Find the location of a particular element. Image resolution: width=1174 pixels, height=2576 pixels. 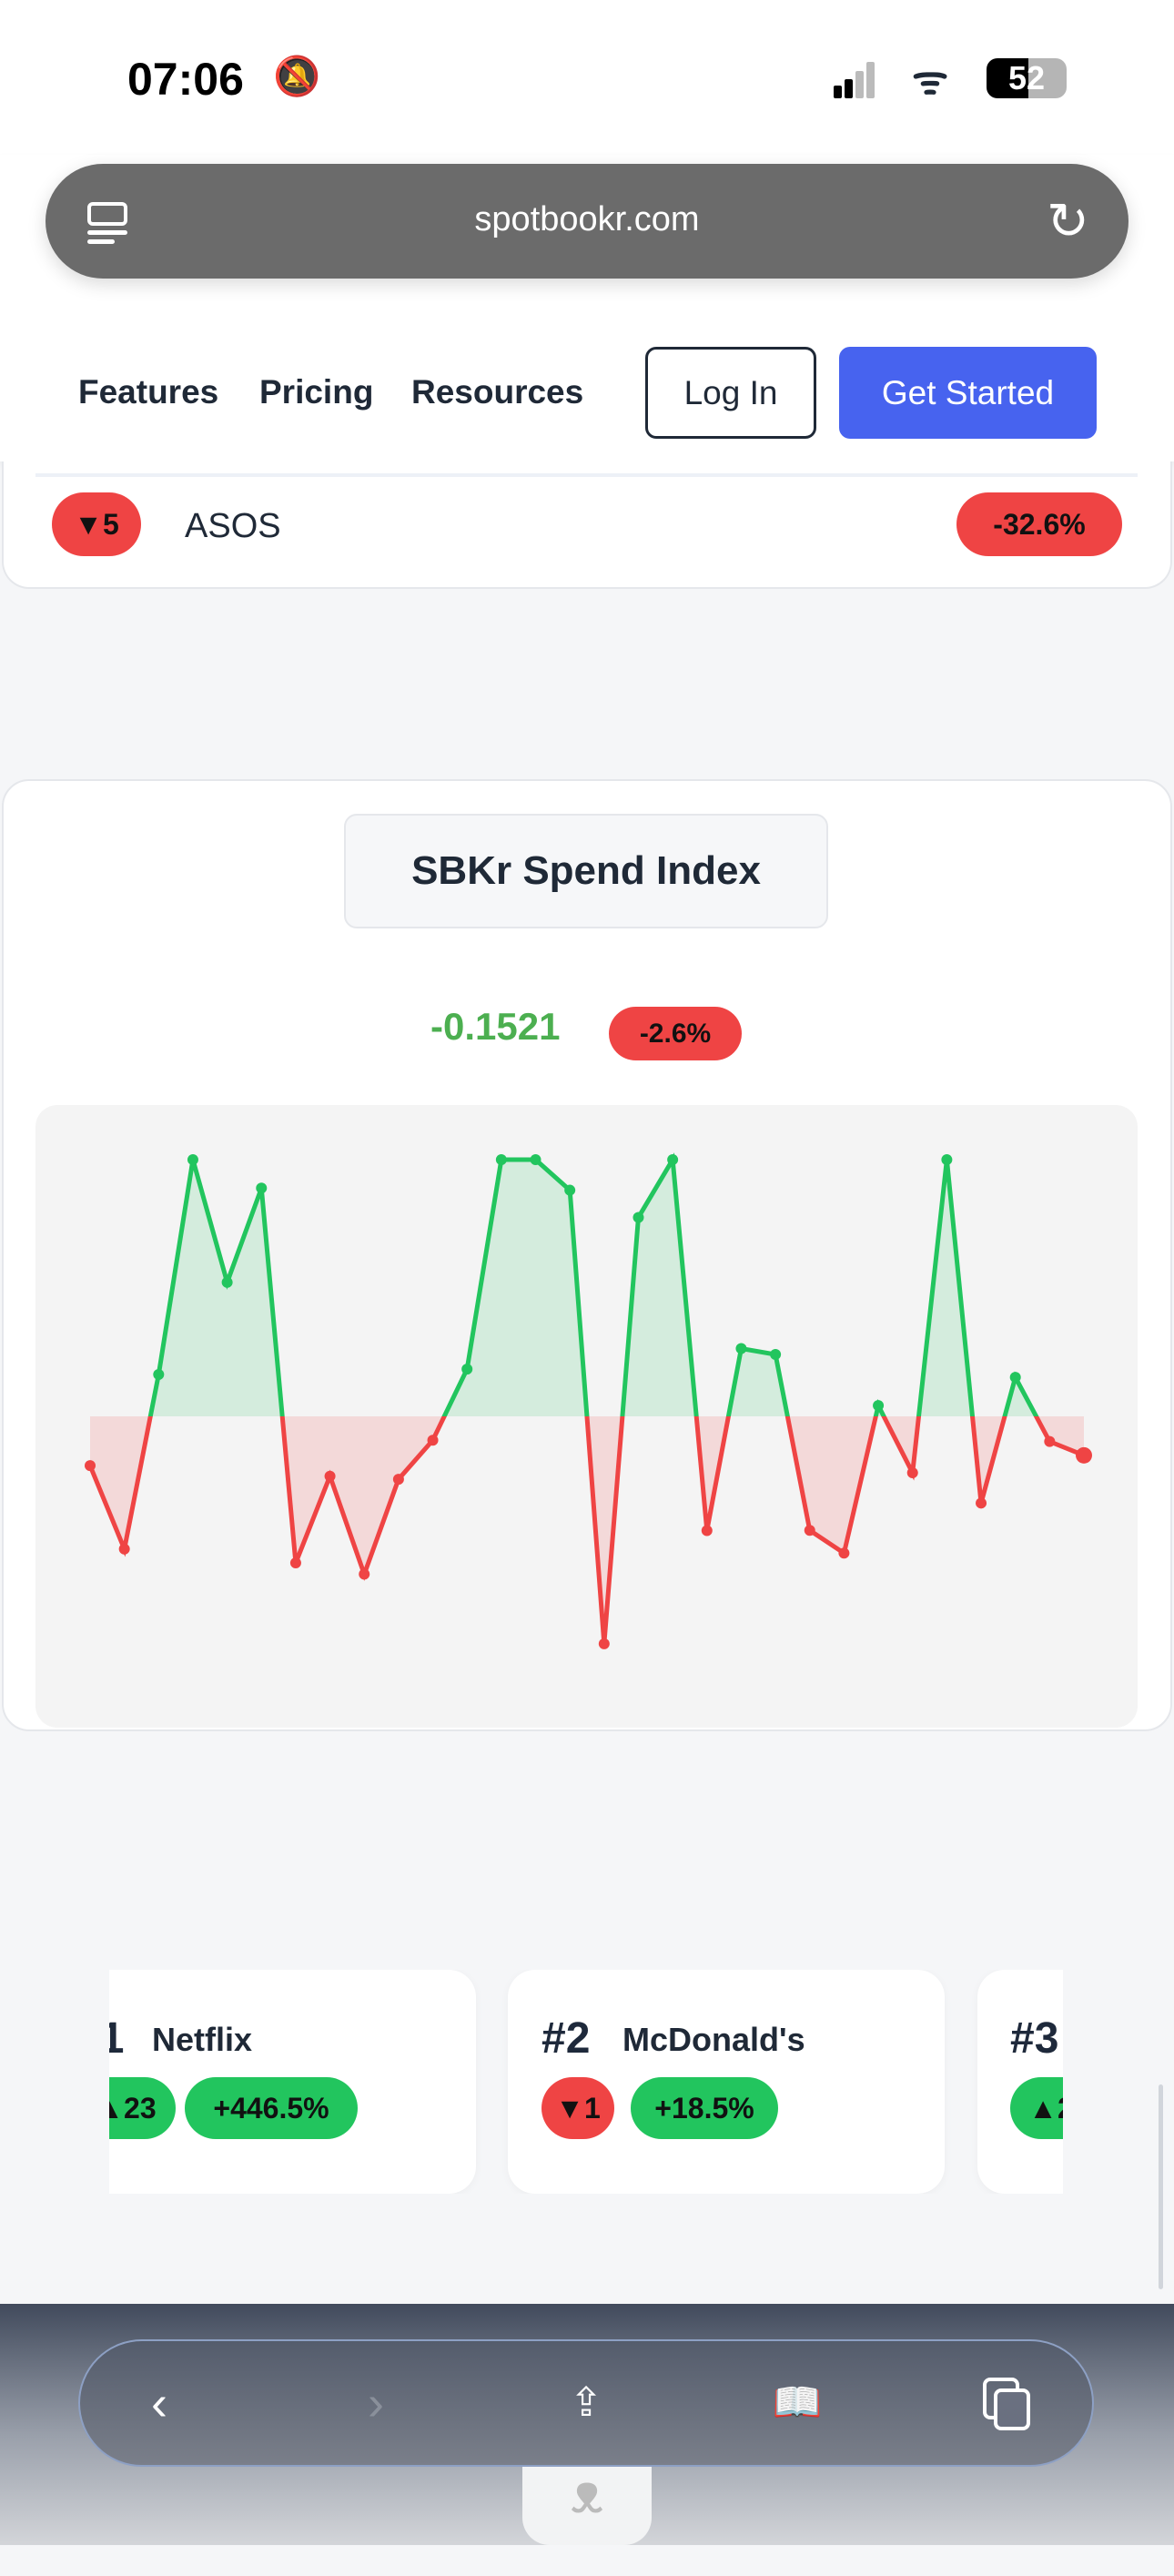

back-icon: ‹ is located at coordinates (159, 2403).